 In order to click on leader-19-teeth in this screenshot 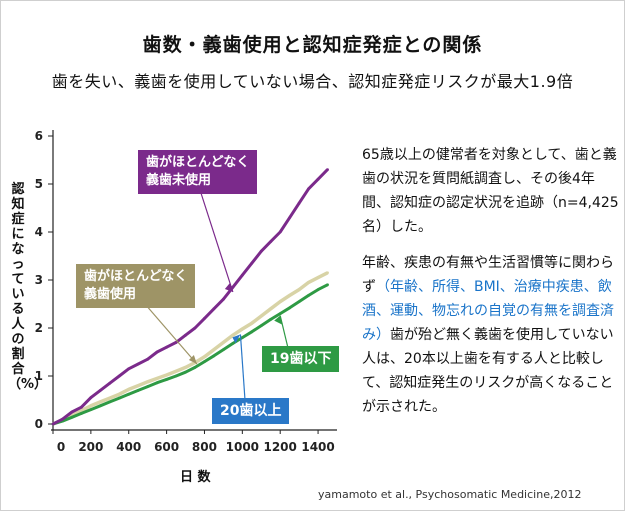, I will do `click(284, 332)`.